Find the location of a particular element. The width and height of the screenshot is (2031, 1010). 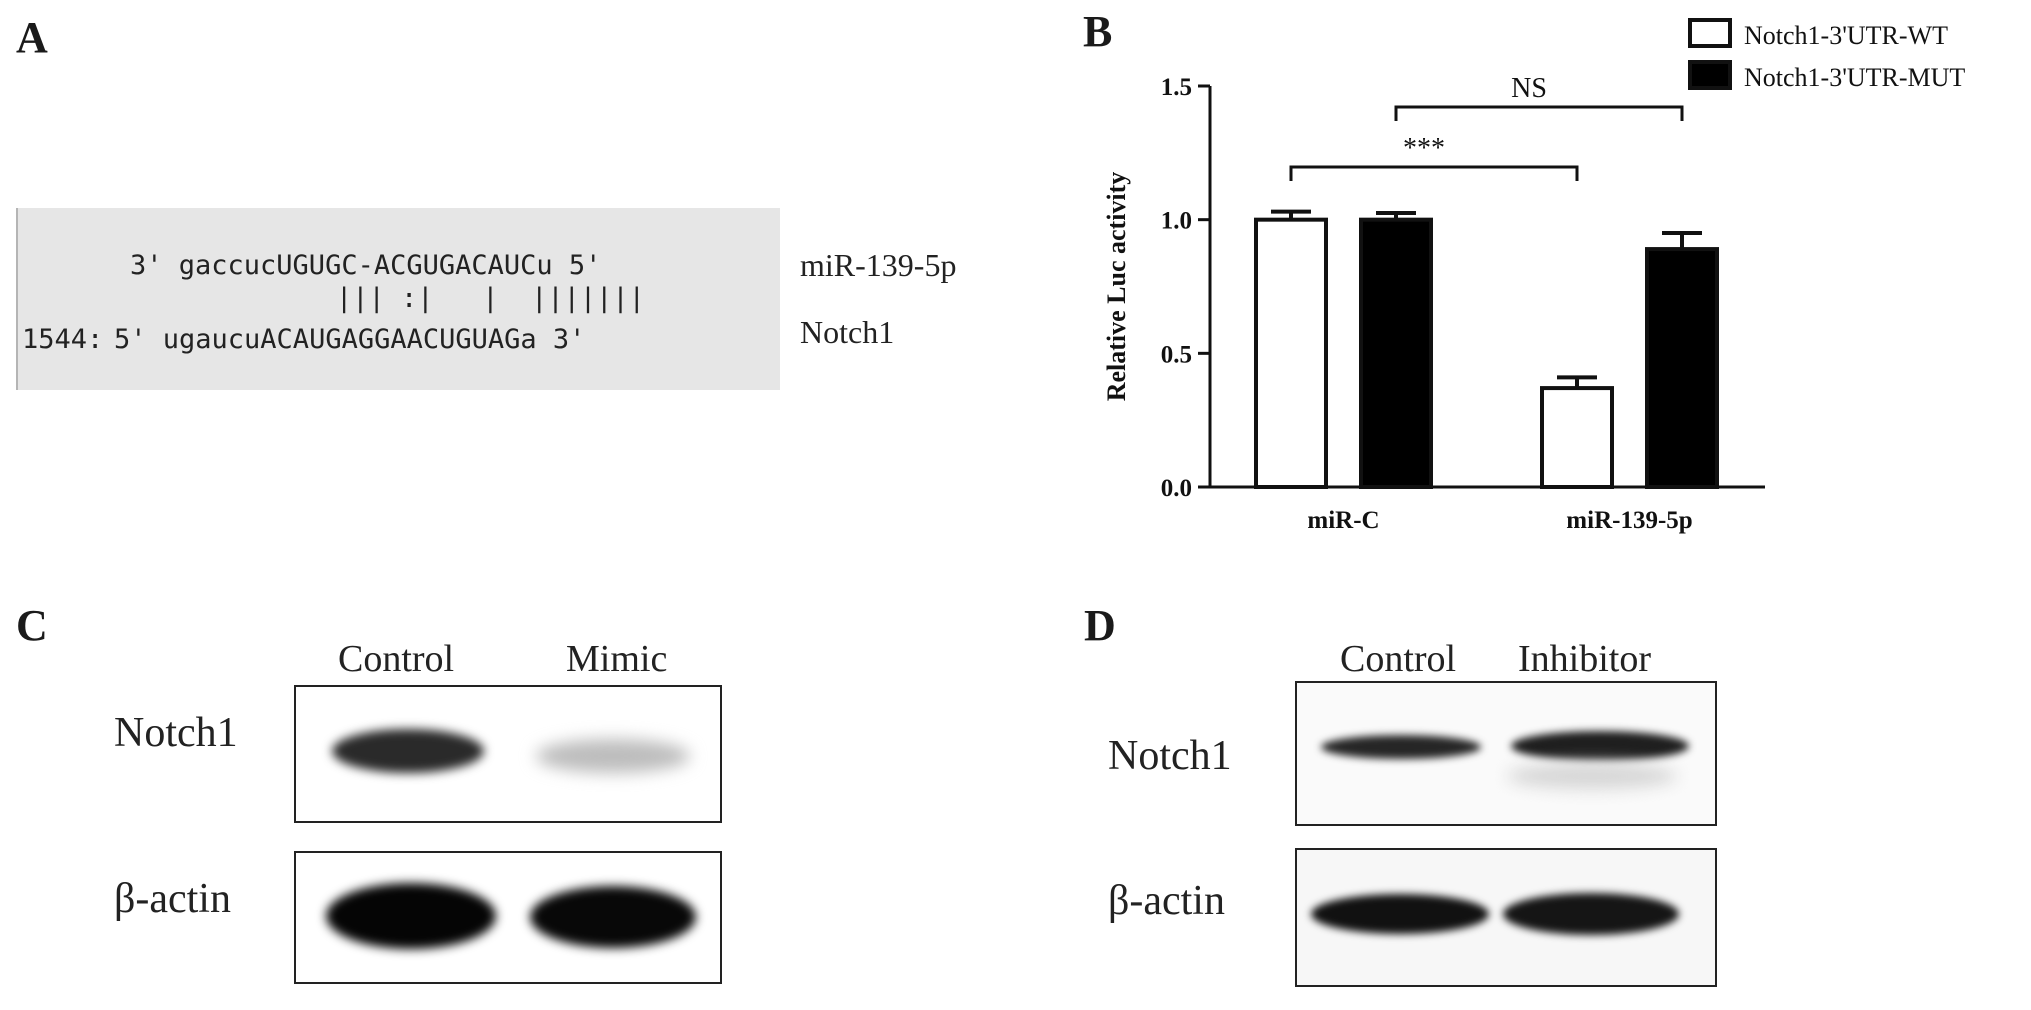

blot-d-actin-membrane is located at coordinates (1506, 917).